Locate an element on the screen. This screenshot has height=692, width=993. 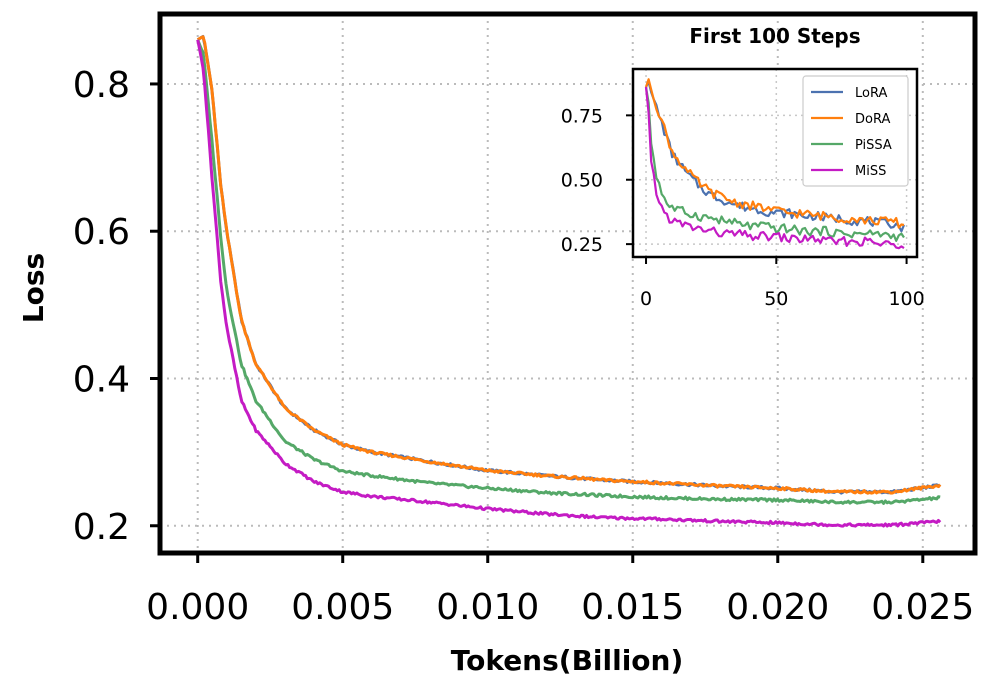
inset-x-tick-label: 50 is located at coordinates (776, 299).